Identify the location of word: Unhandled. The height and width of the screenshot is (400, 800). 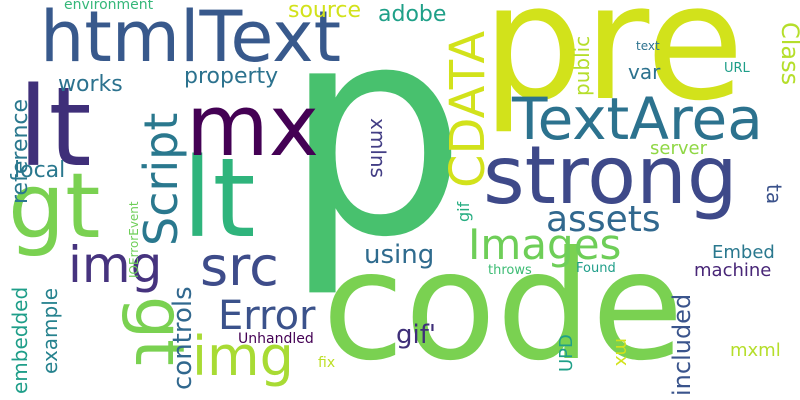
(276, 339).